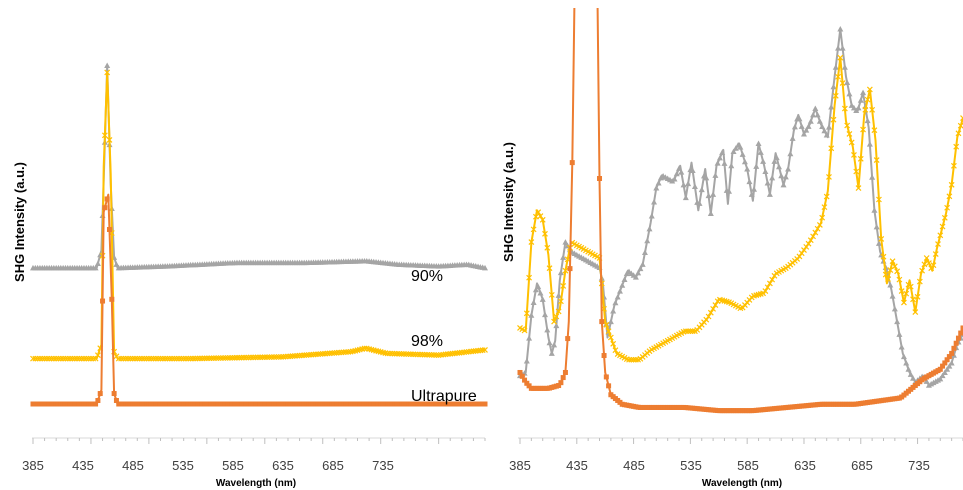 The image size is (963, 490). What do you see at coordinates (427, 276) in the screenshot?
I see `series-label-90: 90%` at bounding box center [427, 276].